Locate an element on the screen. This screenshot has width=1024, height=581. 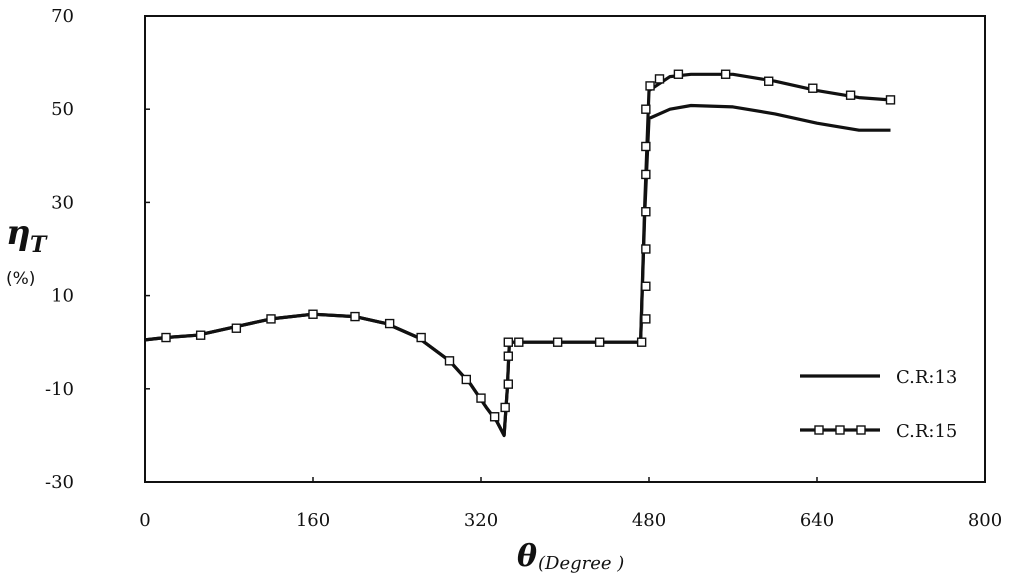
y-tick-label: 50 is located at coordinates (62, 109).